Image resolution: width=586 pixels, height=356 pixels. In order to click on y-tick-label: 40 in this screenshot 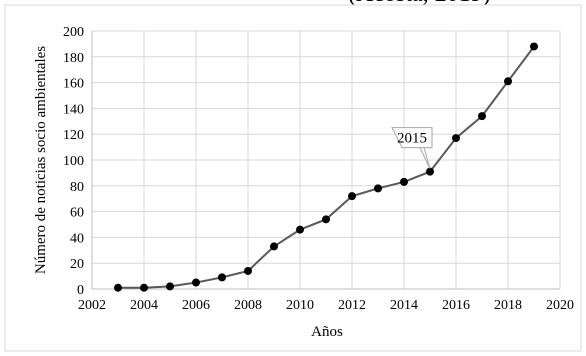, I will do `click(77, 238)`.